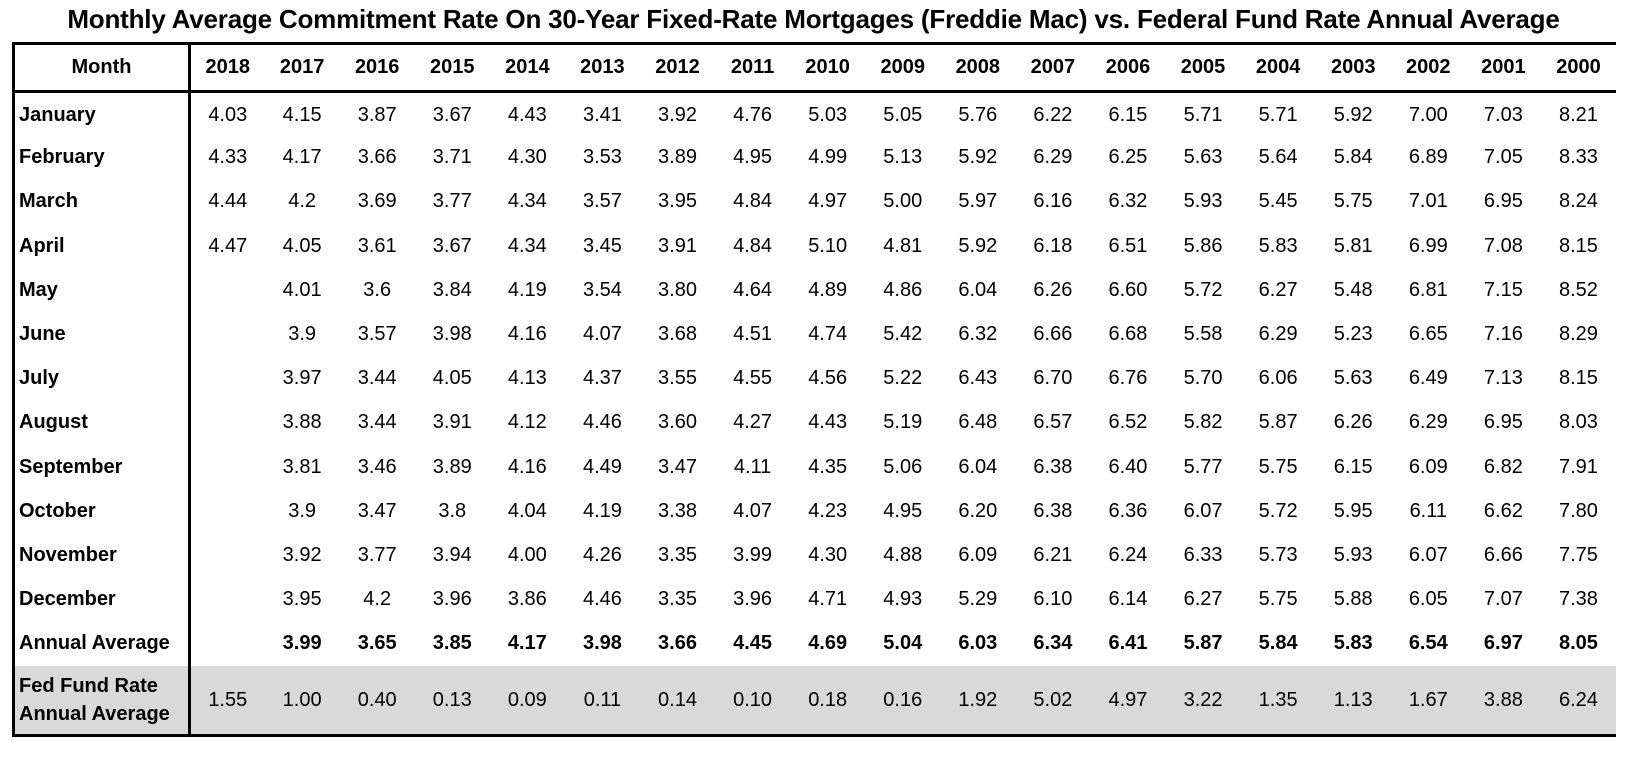 The height and width of the screenshot is (769, 1627). Describe the element at coordinates (602, 289) in the screenshot. I see `rate-cell: 3.54` at that location.